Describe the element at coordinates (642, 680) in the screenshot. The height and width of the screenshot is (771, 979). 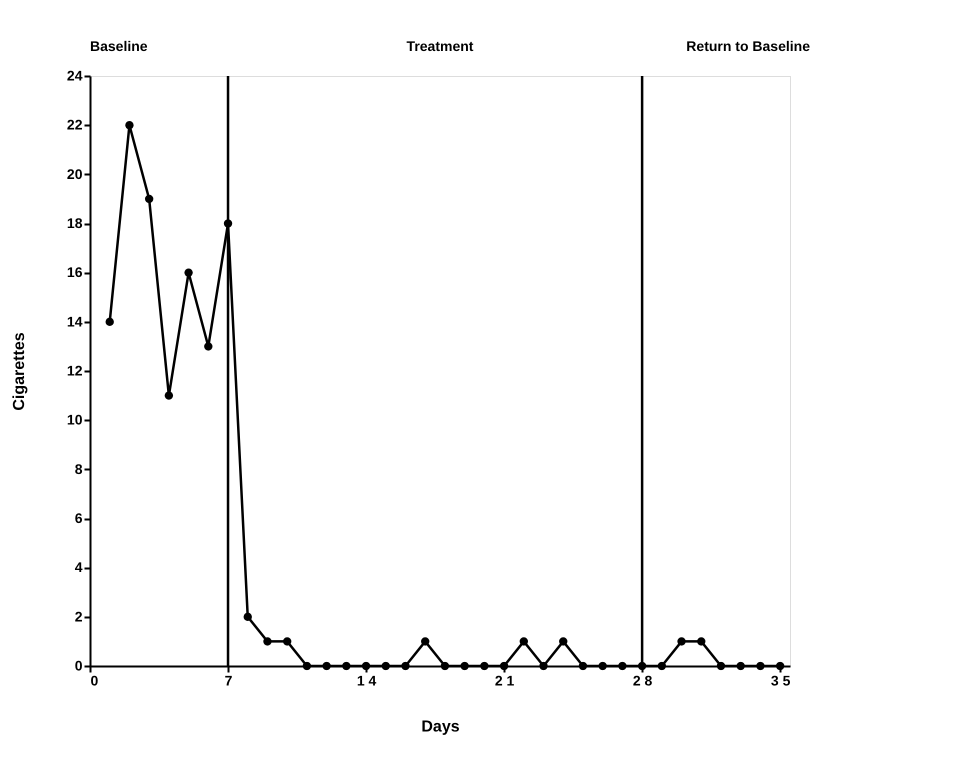
I see `x-tick-label: 2 8` at that location.